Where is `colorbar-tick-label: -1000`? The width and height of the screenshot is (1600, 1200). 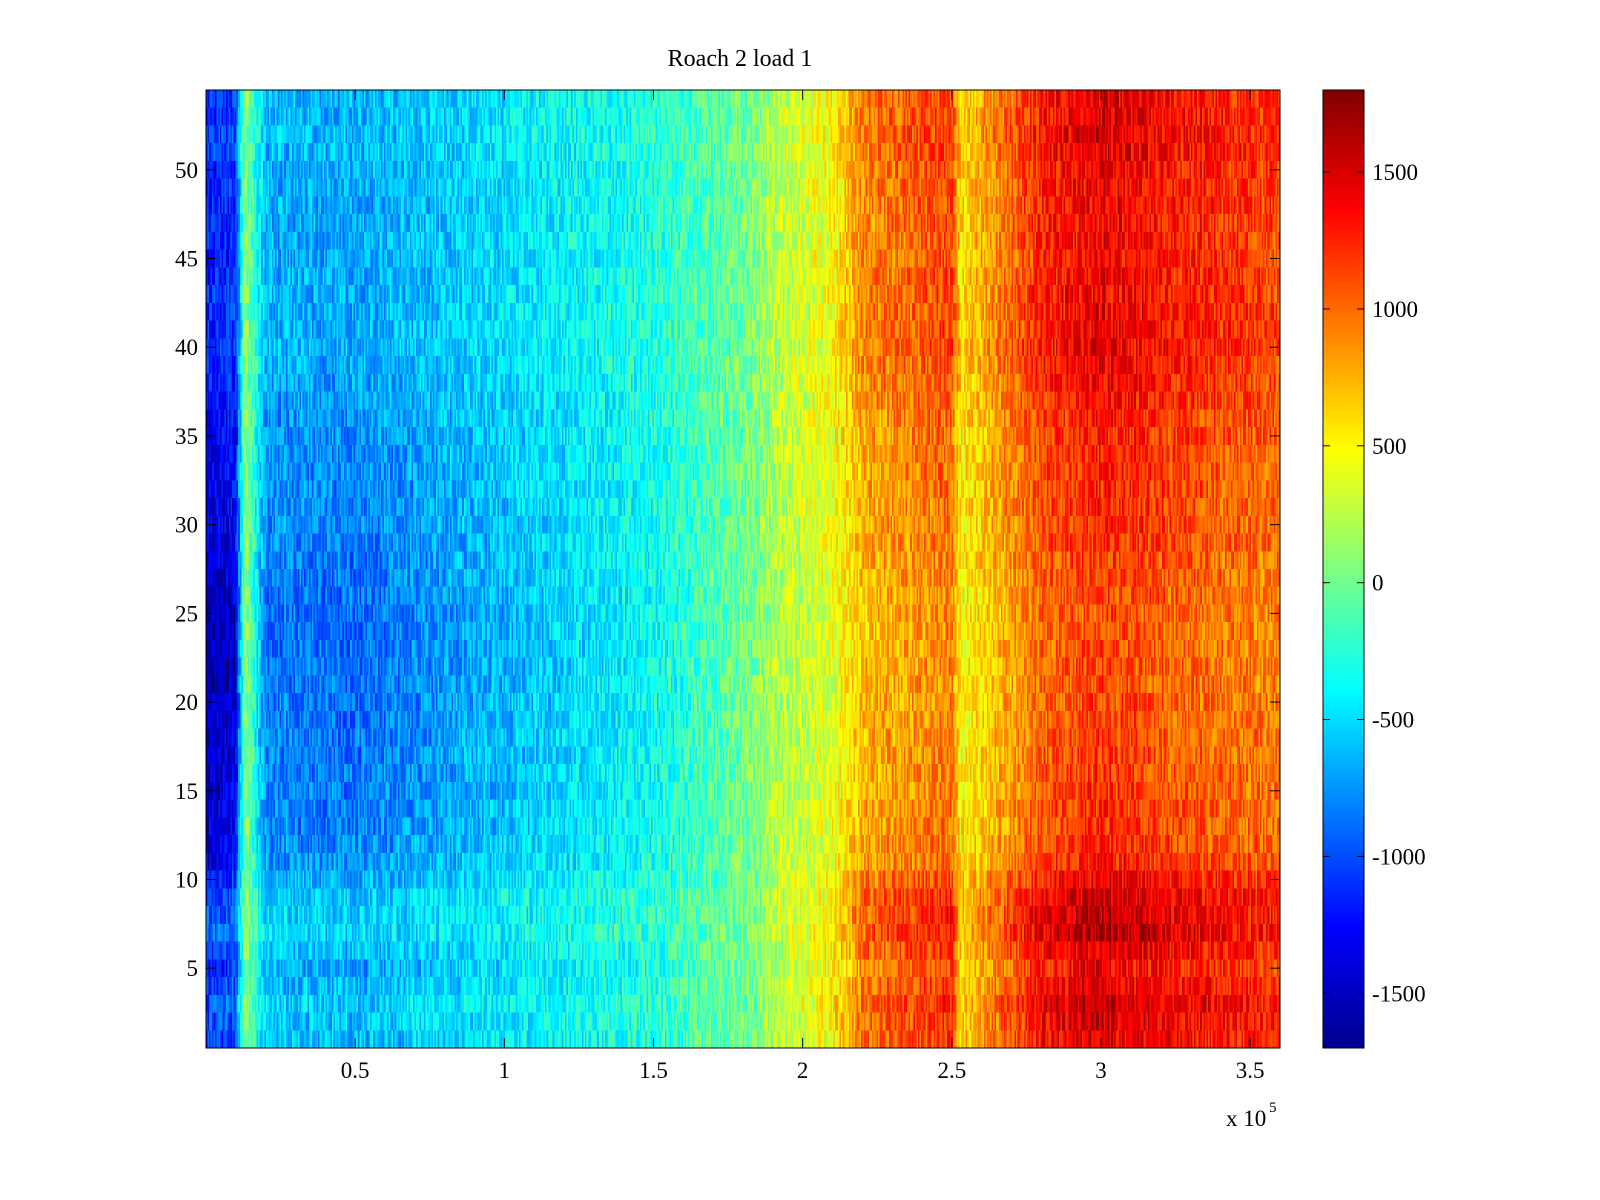
colorbar-tick-label: -1000 is located at coordinates (1399, 856).